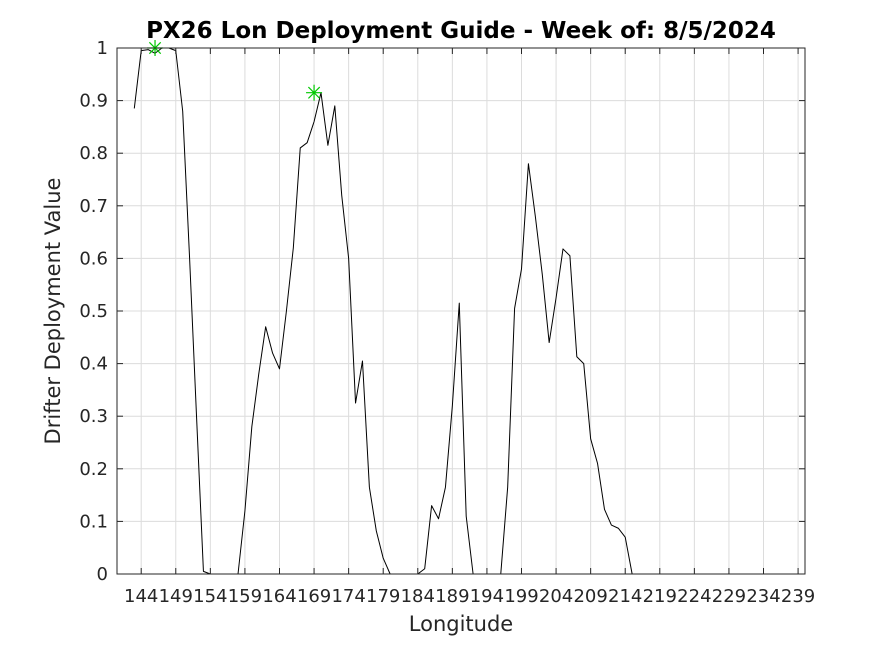 The width and height of the screenshot is (891, 645). I want to click on x-tick-label: 204, so click(556, 596).